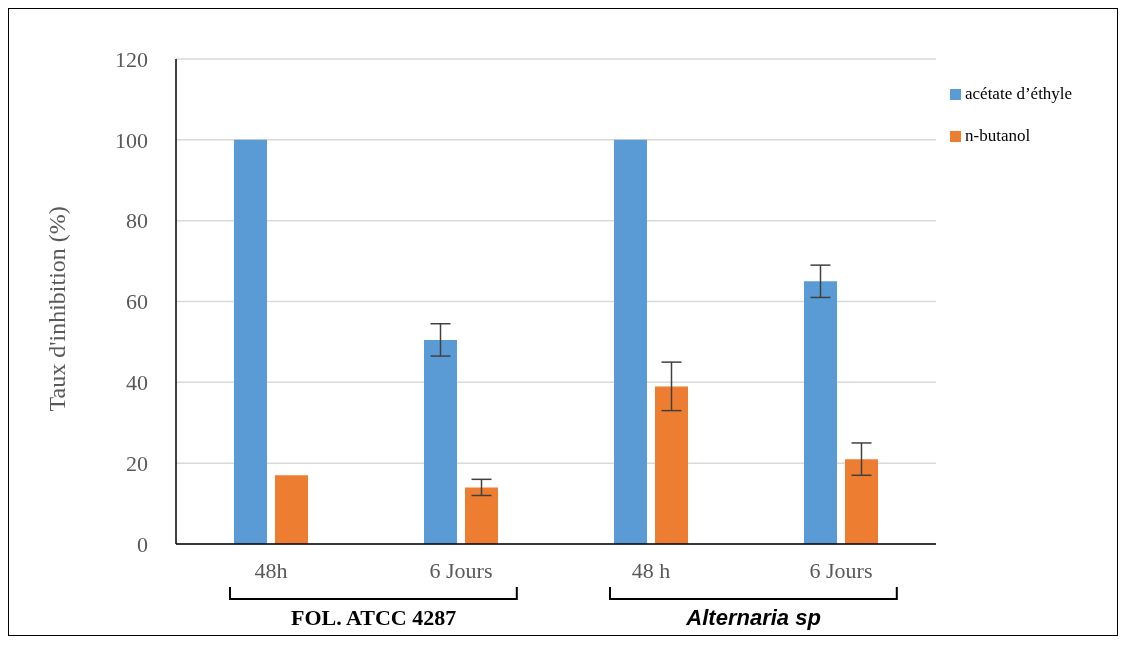 The image size is (1126, 645). I want to click on y-tick-label: 100, so click(131, 140).